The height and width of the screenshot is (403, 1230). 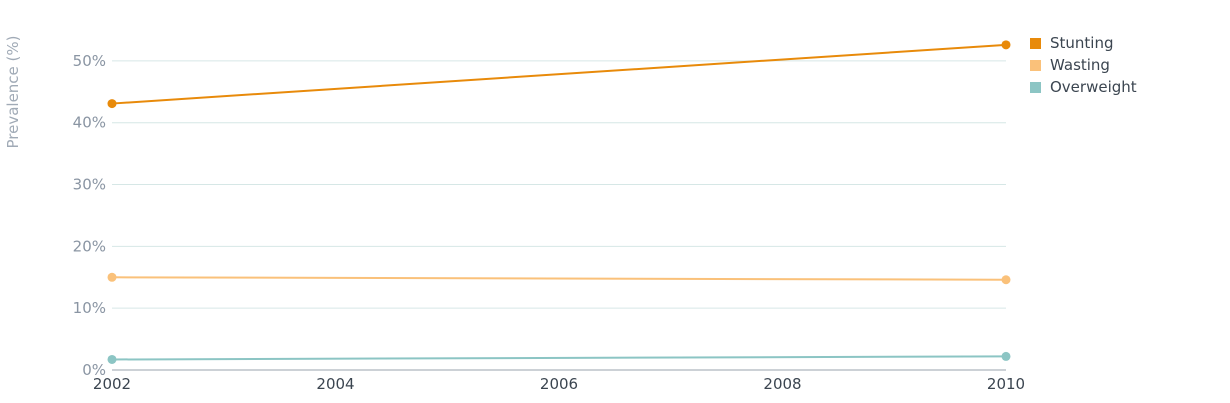 What do you see at coordinates (1082, 43) in the screenshot?
I see `legend-label: Stunting` at bounding box center [1082, 43].